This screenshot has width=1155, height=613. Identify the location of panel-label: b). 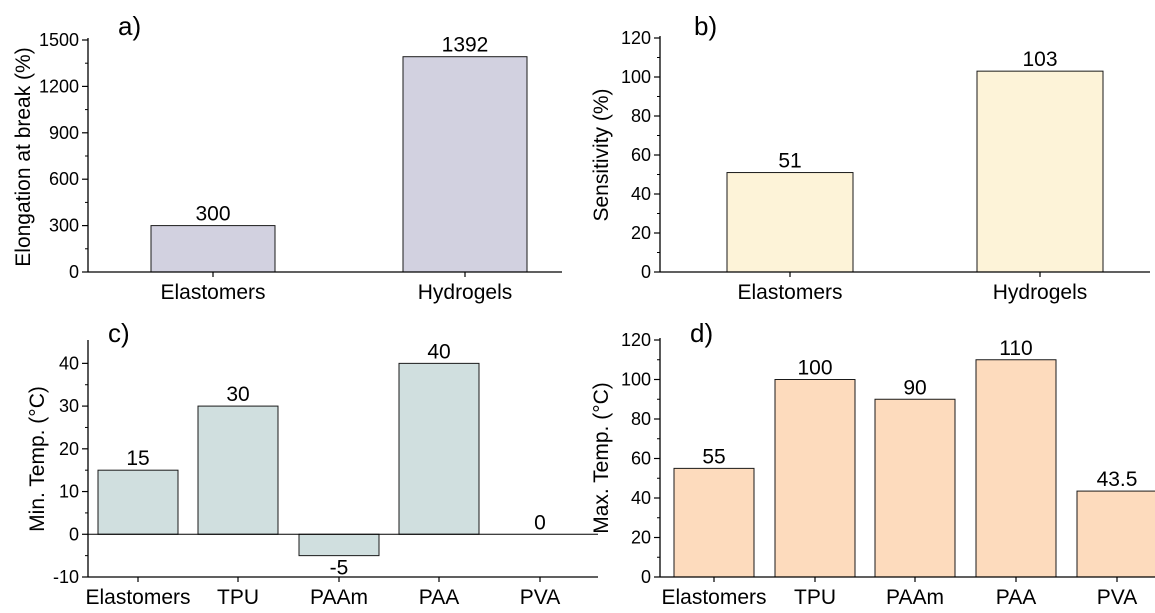
(705, 26).